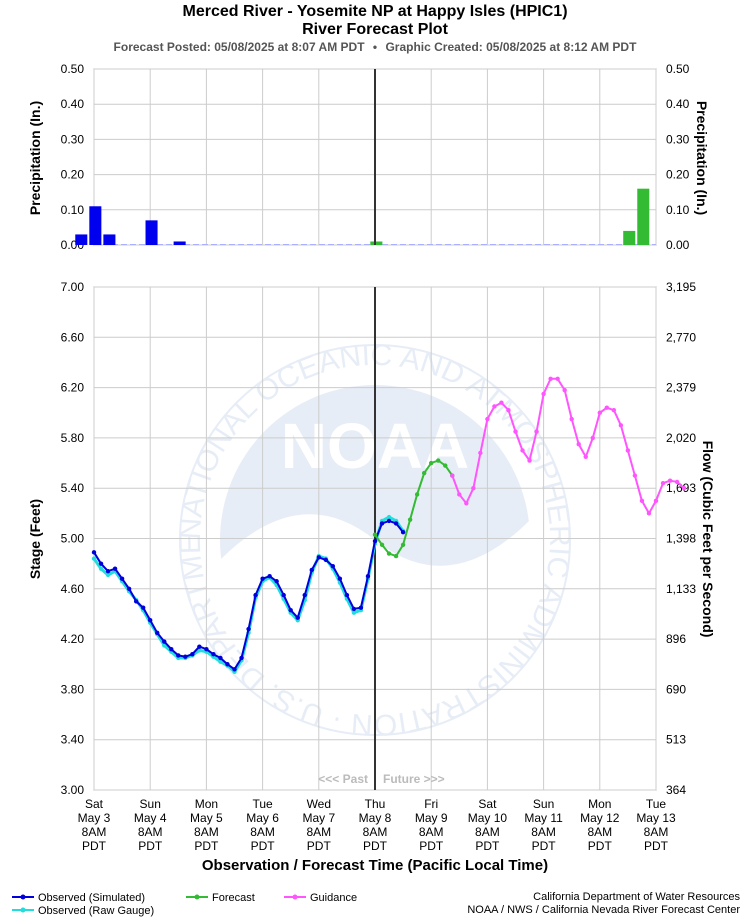 Image resolution: width=750 pixels, height=920 pixels. Describe the element at coordinates (676, 790) in the screenshot. I see `flow-tick-label: 364` at that location.